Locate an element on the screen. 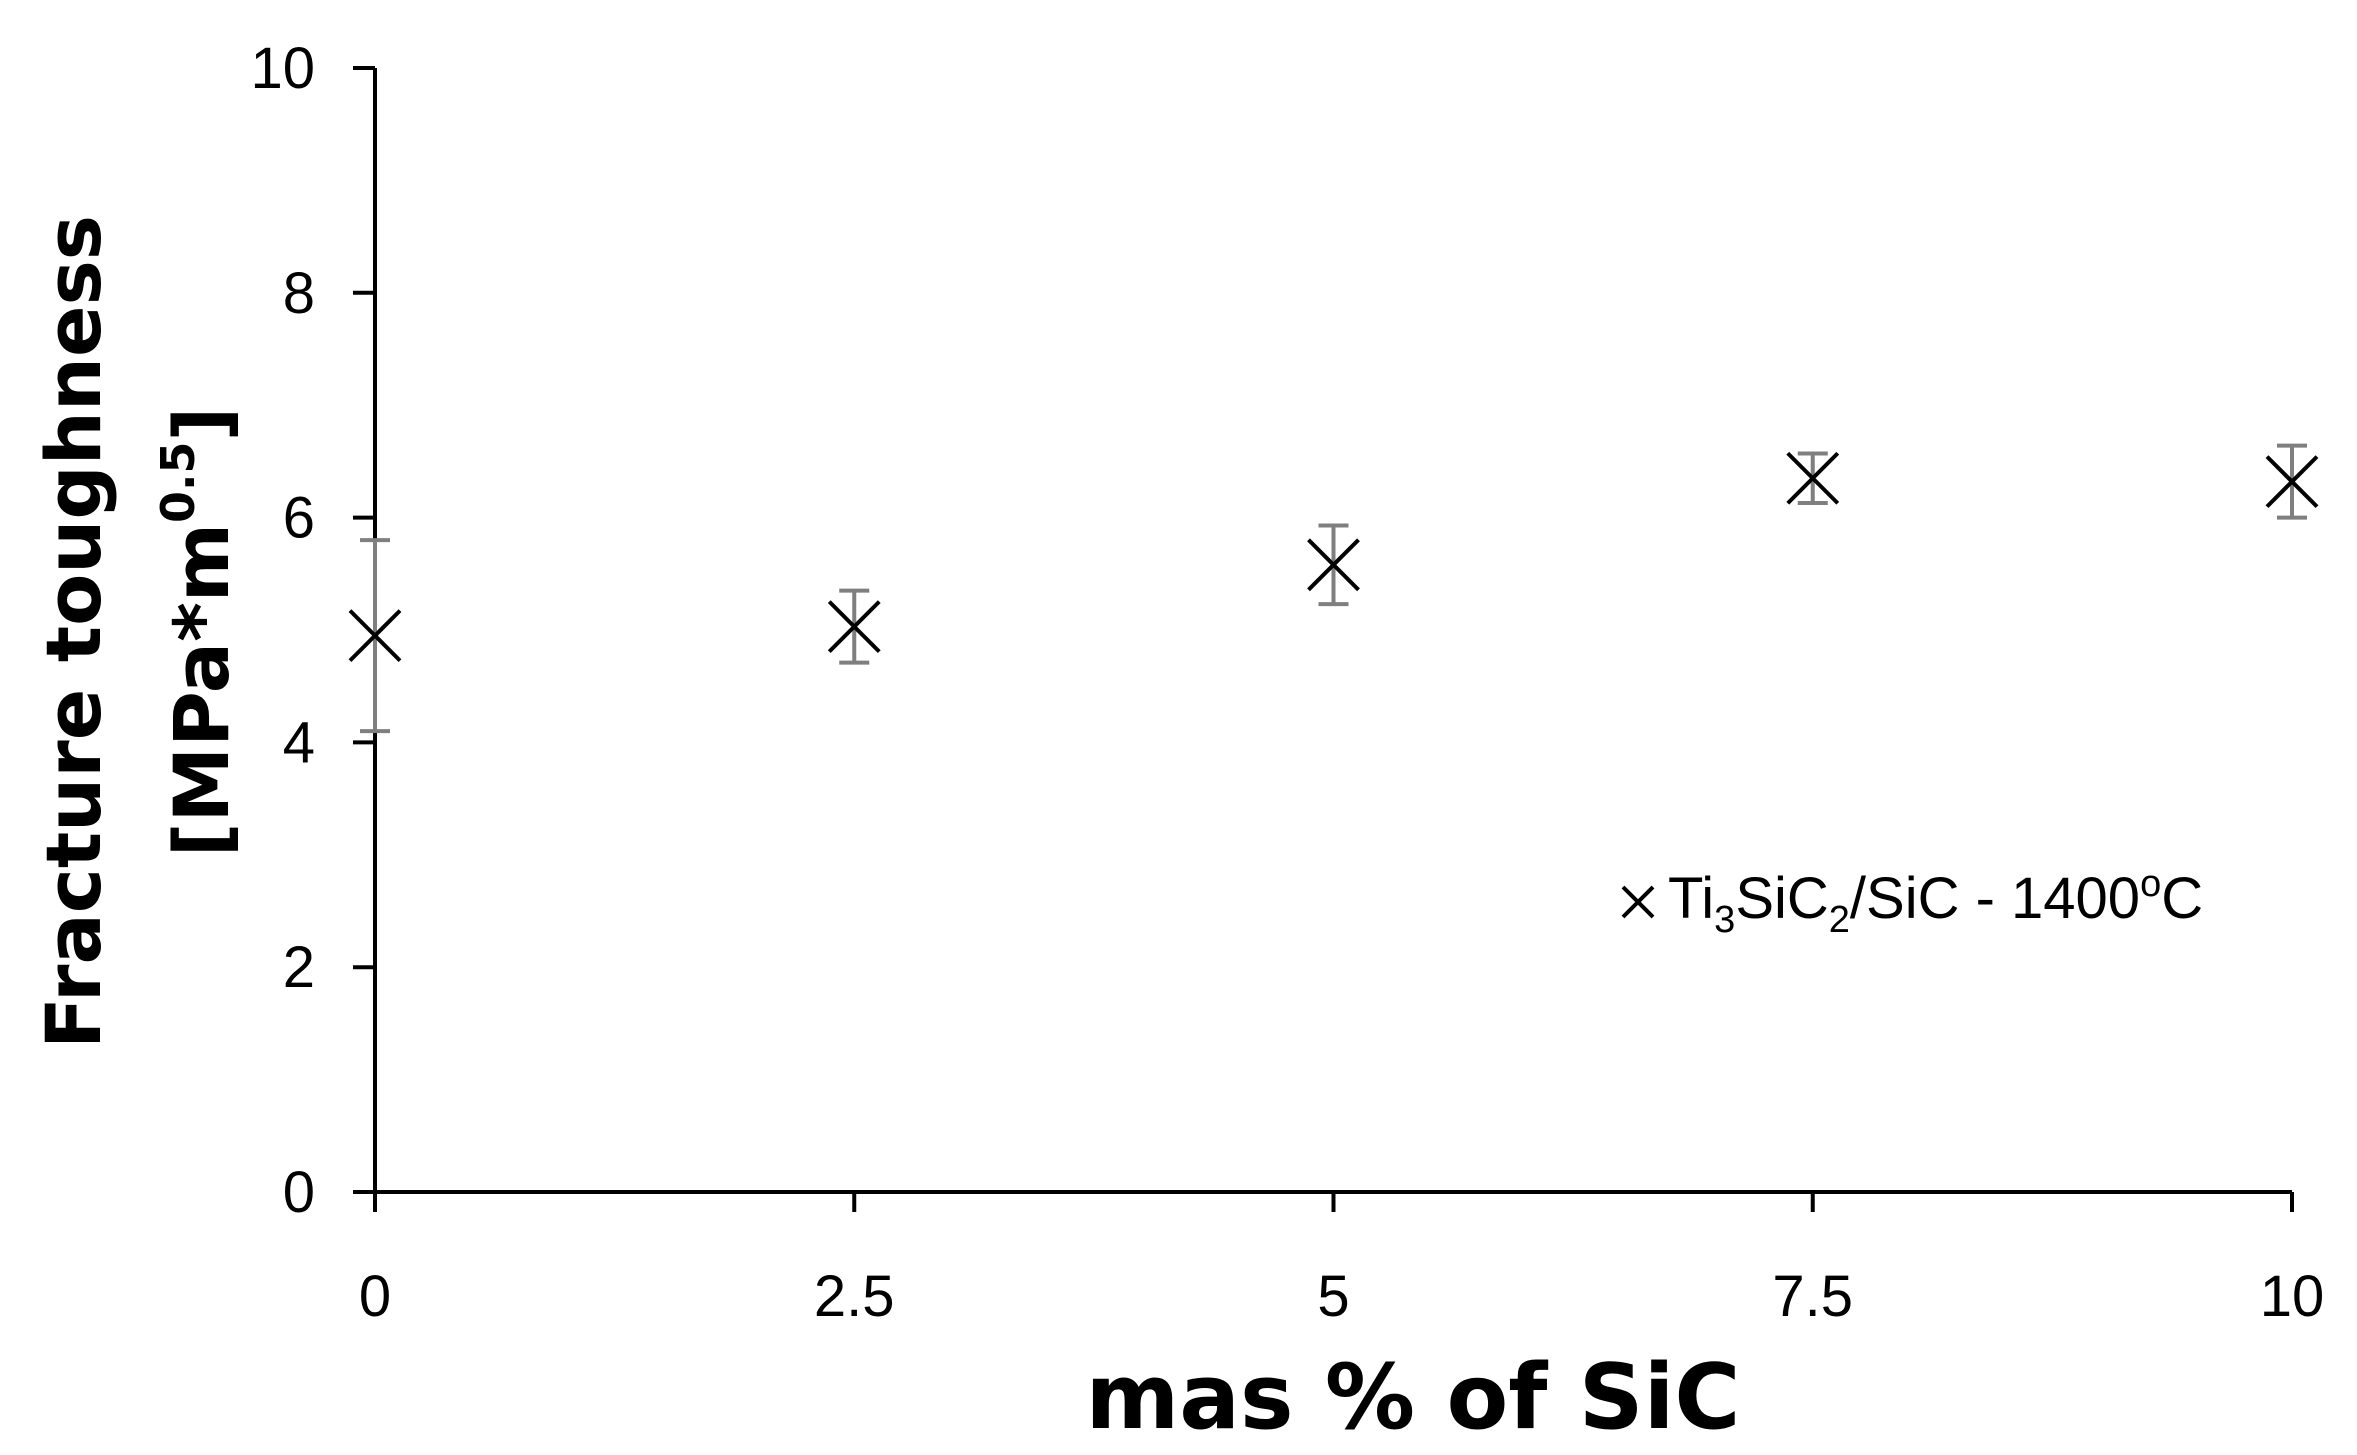 The height and width of the screenshot is (1455, 2357). legend-label-part: SiC is located at coordinates (1781, 898).